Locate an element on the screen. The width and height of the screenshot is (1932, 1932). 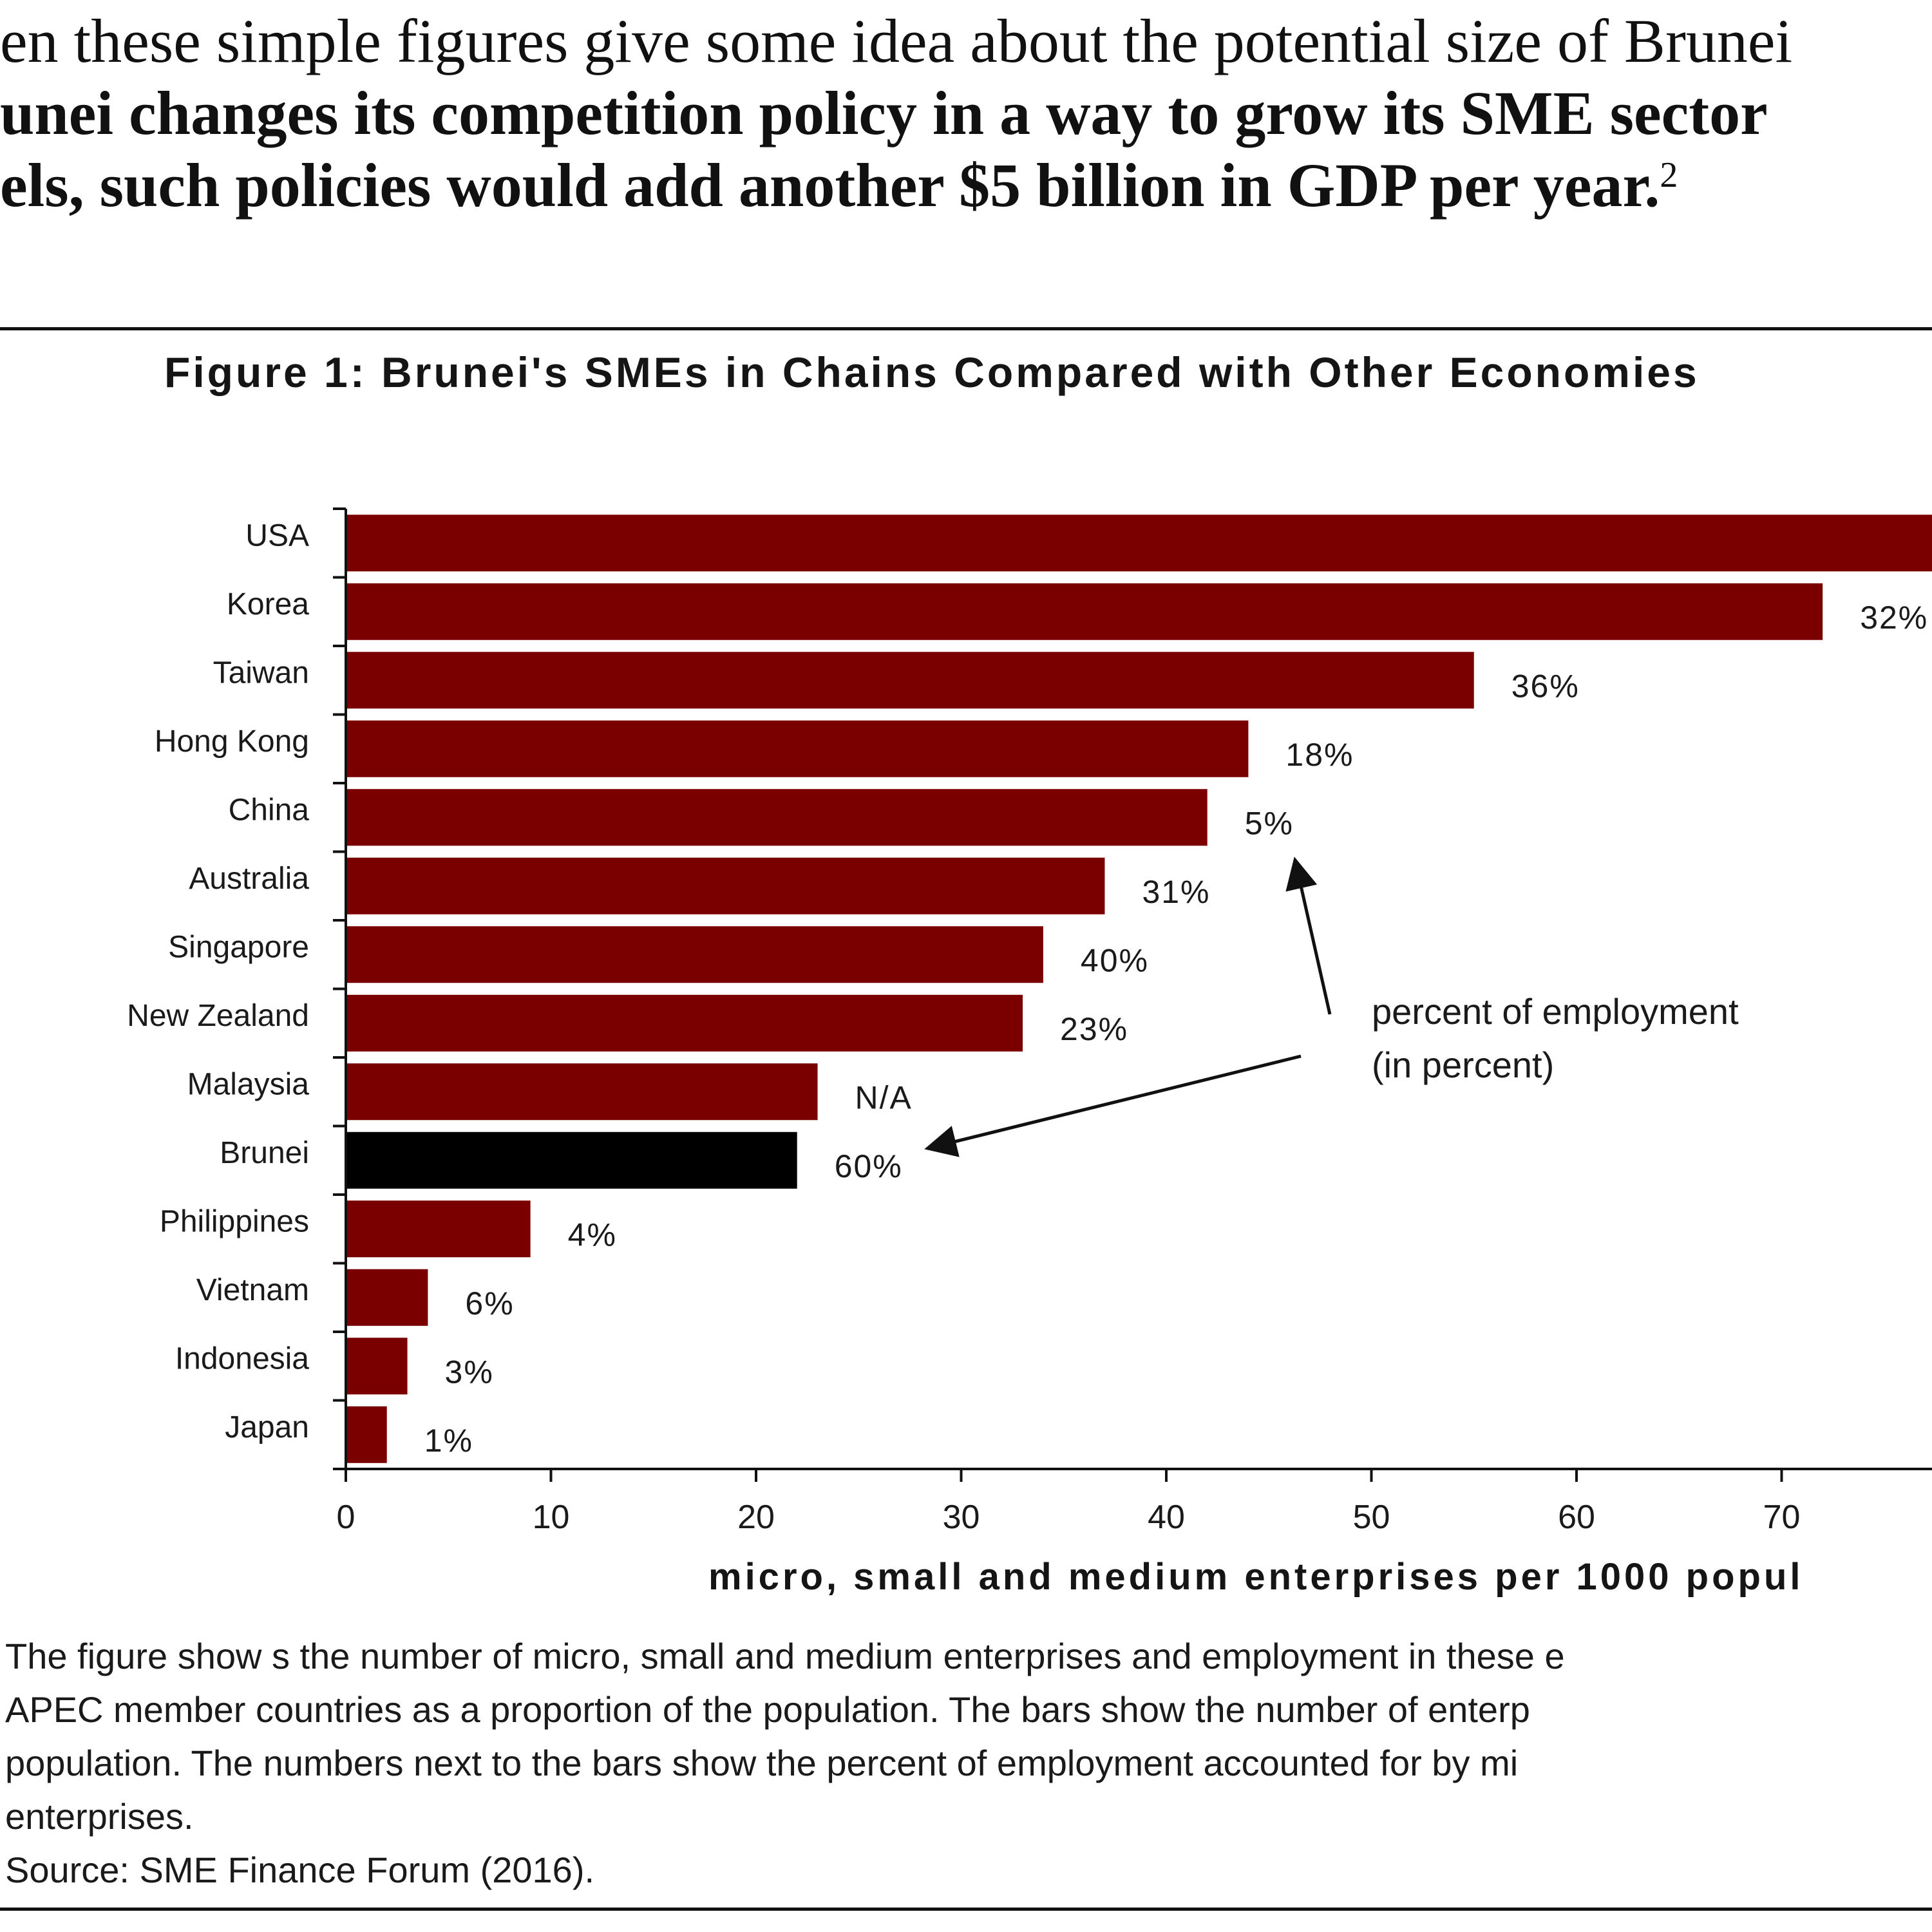
bar-china is located at coordinates (777, 817).